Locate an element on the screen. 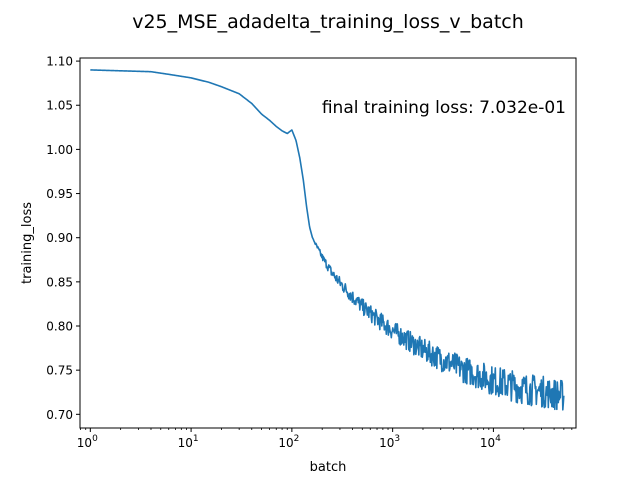 The image size is (640, 480). y-tick-label: 0.80 is located at coordinates (59, 327).